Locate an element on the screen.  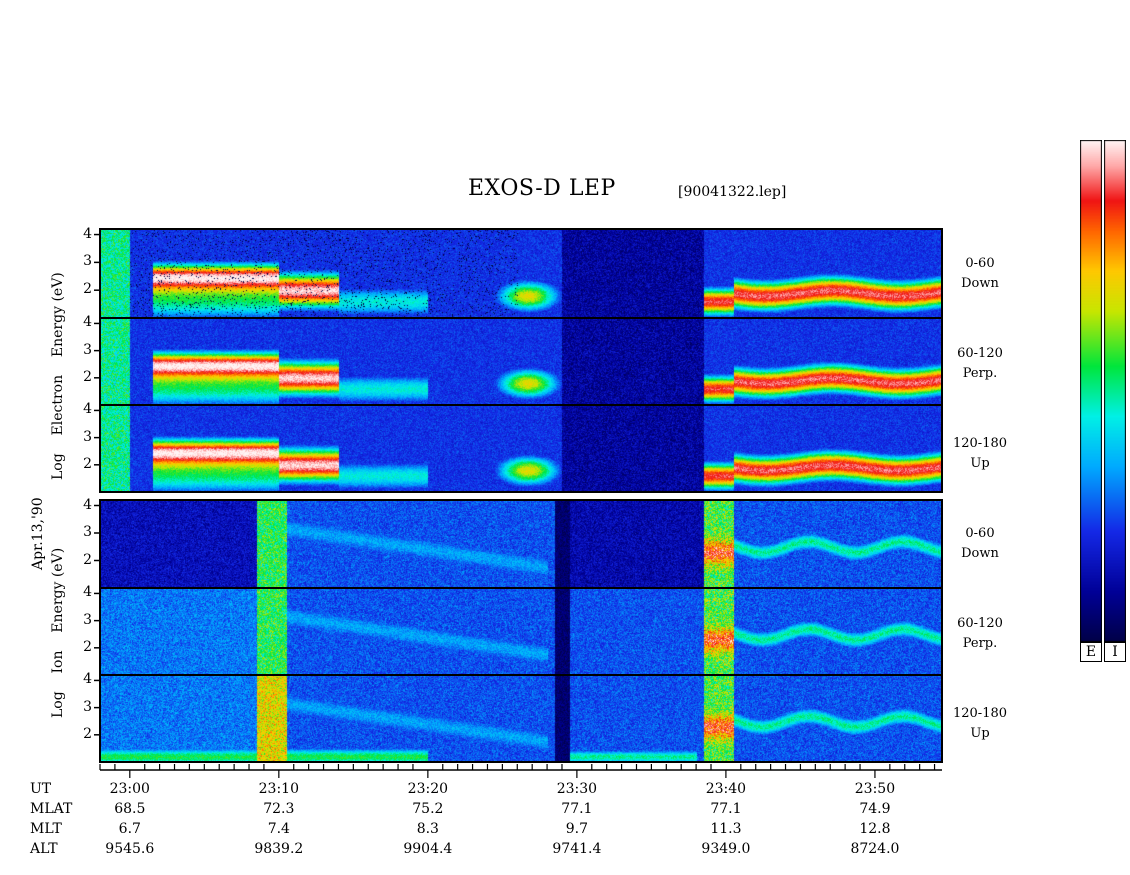
ephemeris-value-alt: 9741.4 is located at coordinates (577, 849).